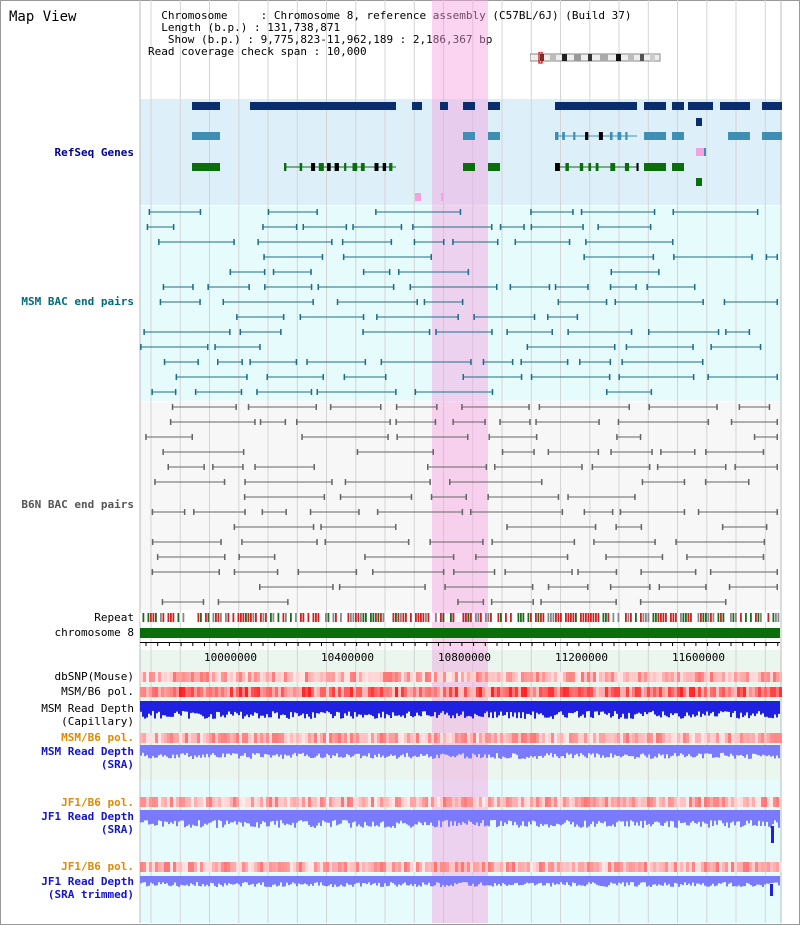  Describe the element at coordinates (97, 737) in the screenshot. I see `msm-b6-pol-label-2: MSM/B6 pol.` at that location.